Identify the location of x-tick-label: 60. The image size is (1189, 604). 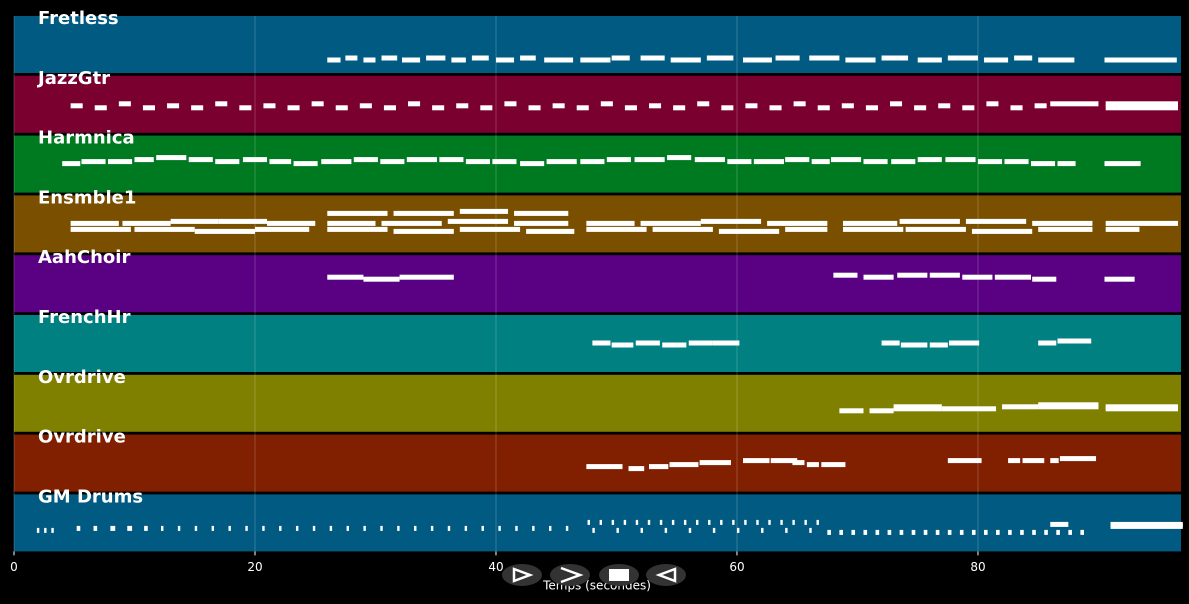
(736, 567).